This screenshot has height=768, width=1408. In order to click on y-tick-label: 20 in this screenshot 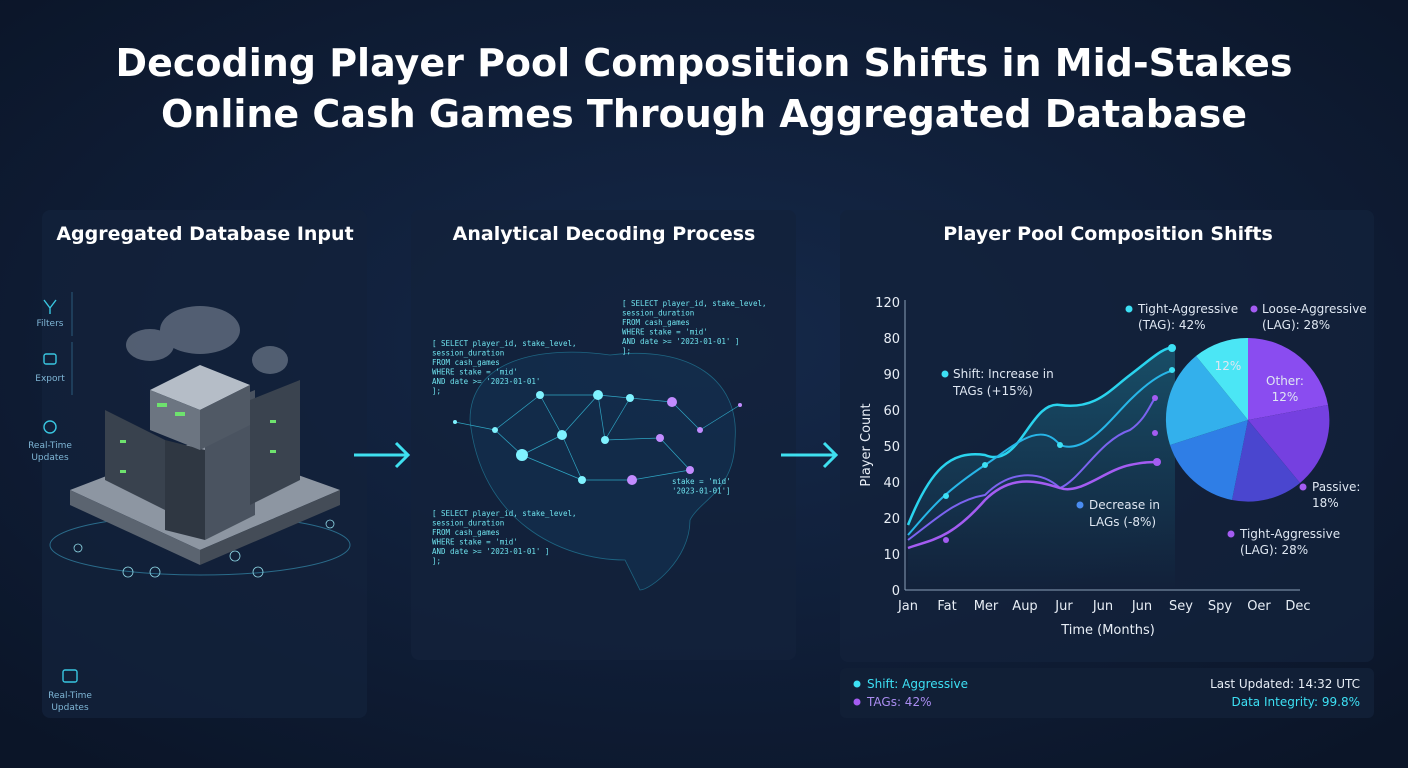, I will do `click(891, 519)`.